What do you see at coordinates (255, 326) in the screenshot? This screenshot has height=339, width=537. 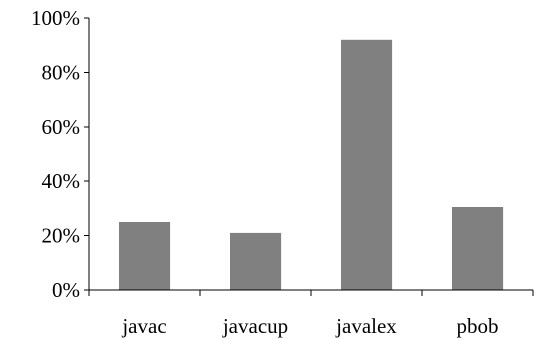 I see `x-category-label: javacup` at bounding box center [255, 326].